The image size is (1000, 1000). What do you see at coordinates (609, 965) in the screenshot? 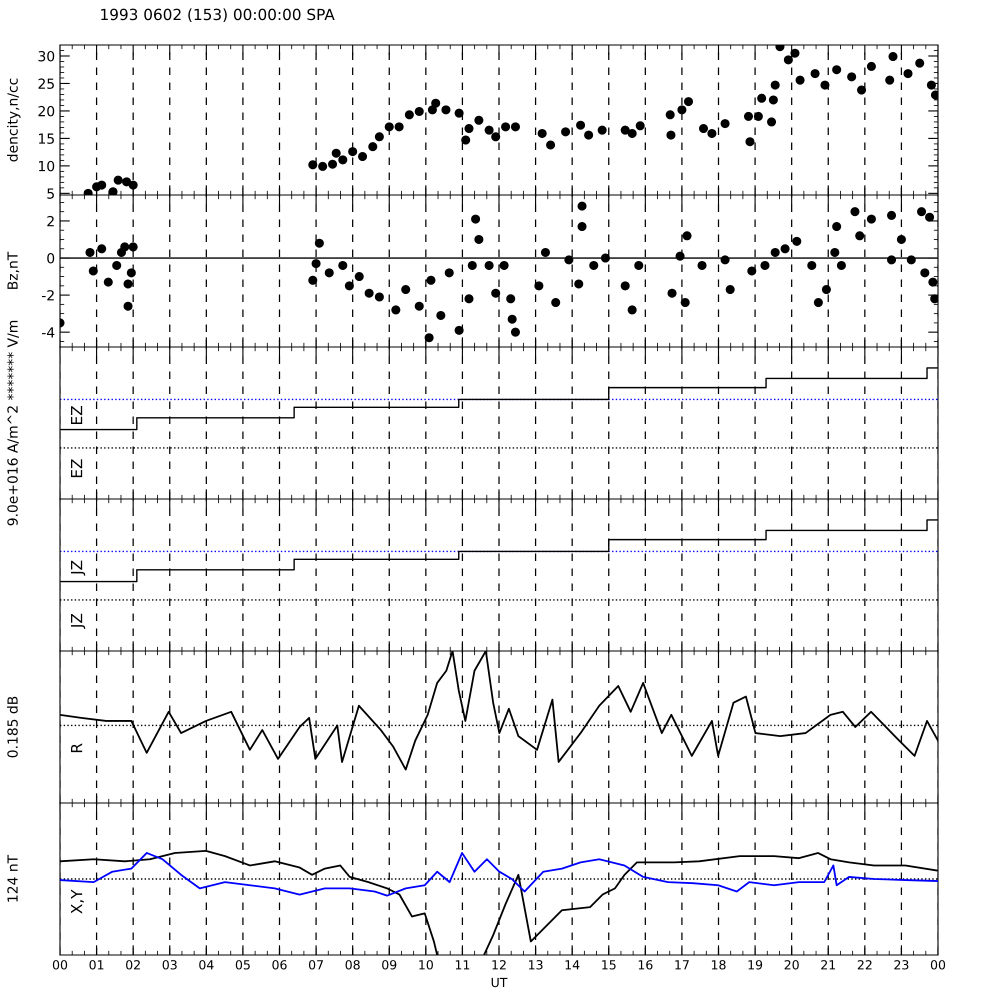
I see `x-tick-label: 15` at bounding box center [609, 965].